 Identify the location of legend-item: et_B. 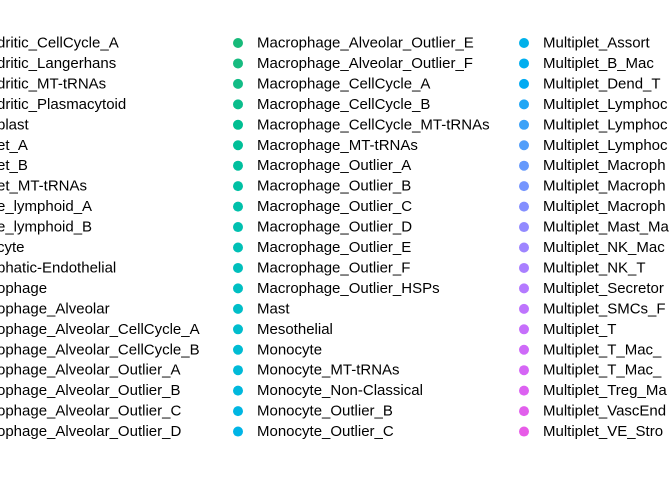
(14, 165).